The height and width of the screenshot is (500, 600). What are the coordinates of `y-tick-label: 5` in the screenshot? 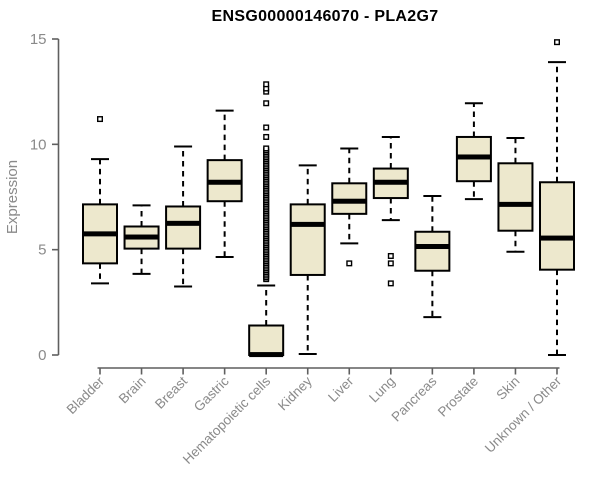 It's located at (42, 250).